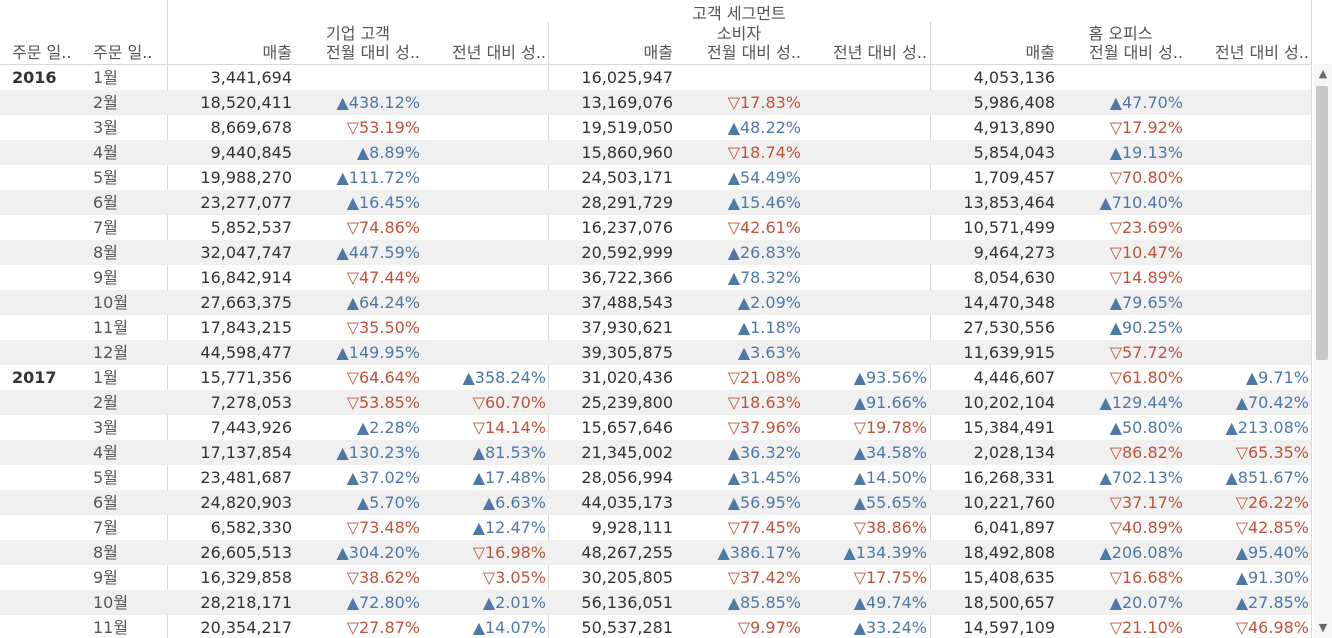 This screenshot has width=1332, height=638. What do you see at coordinates (383, 127) in the screenshot?
I see `mom-growth-cell: ▽53.19%` at bounding box center [383, 127].